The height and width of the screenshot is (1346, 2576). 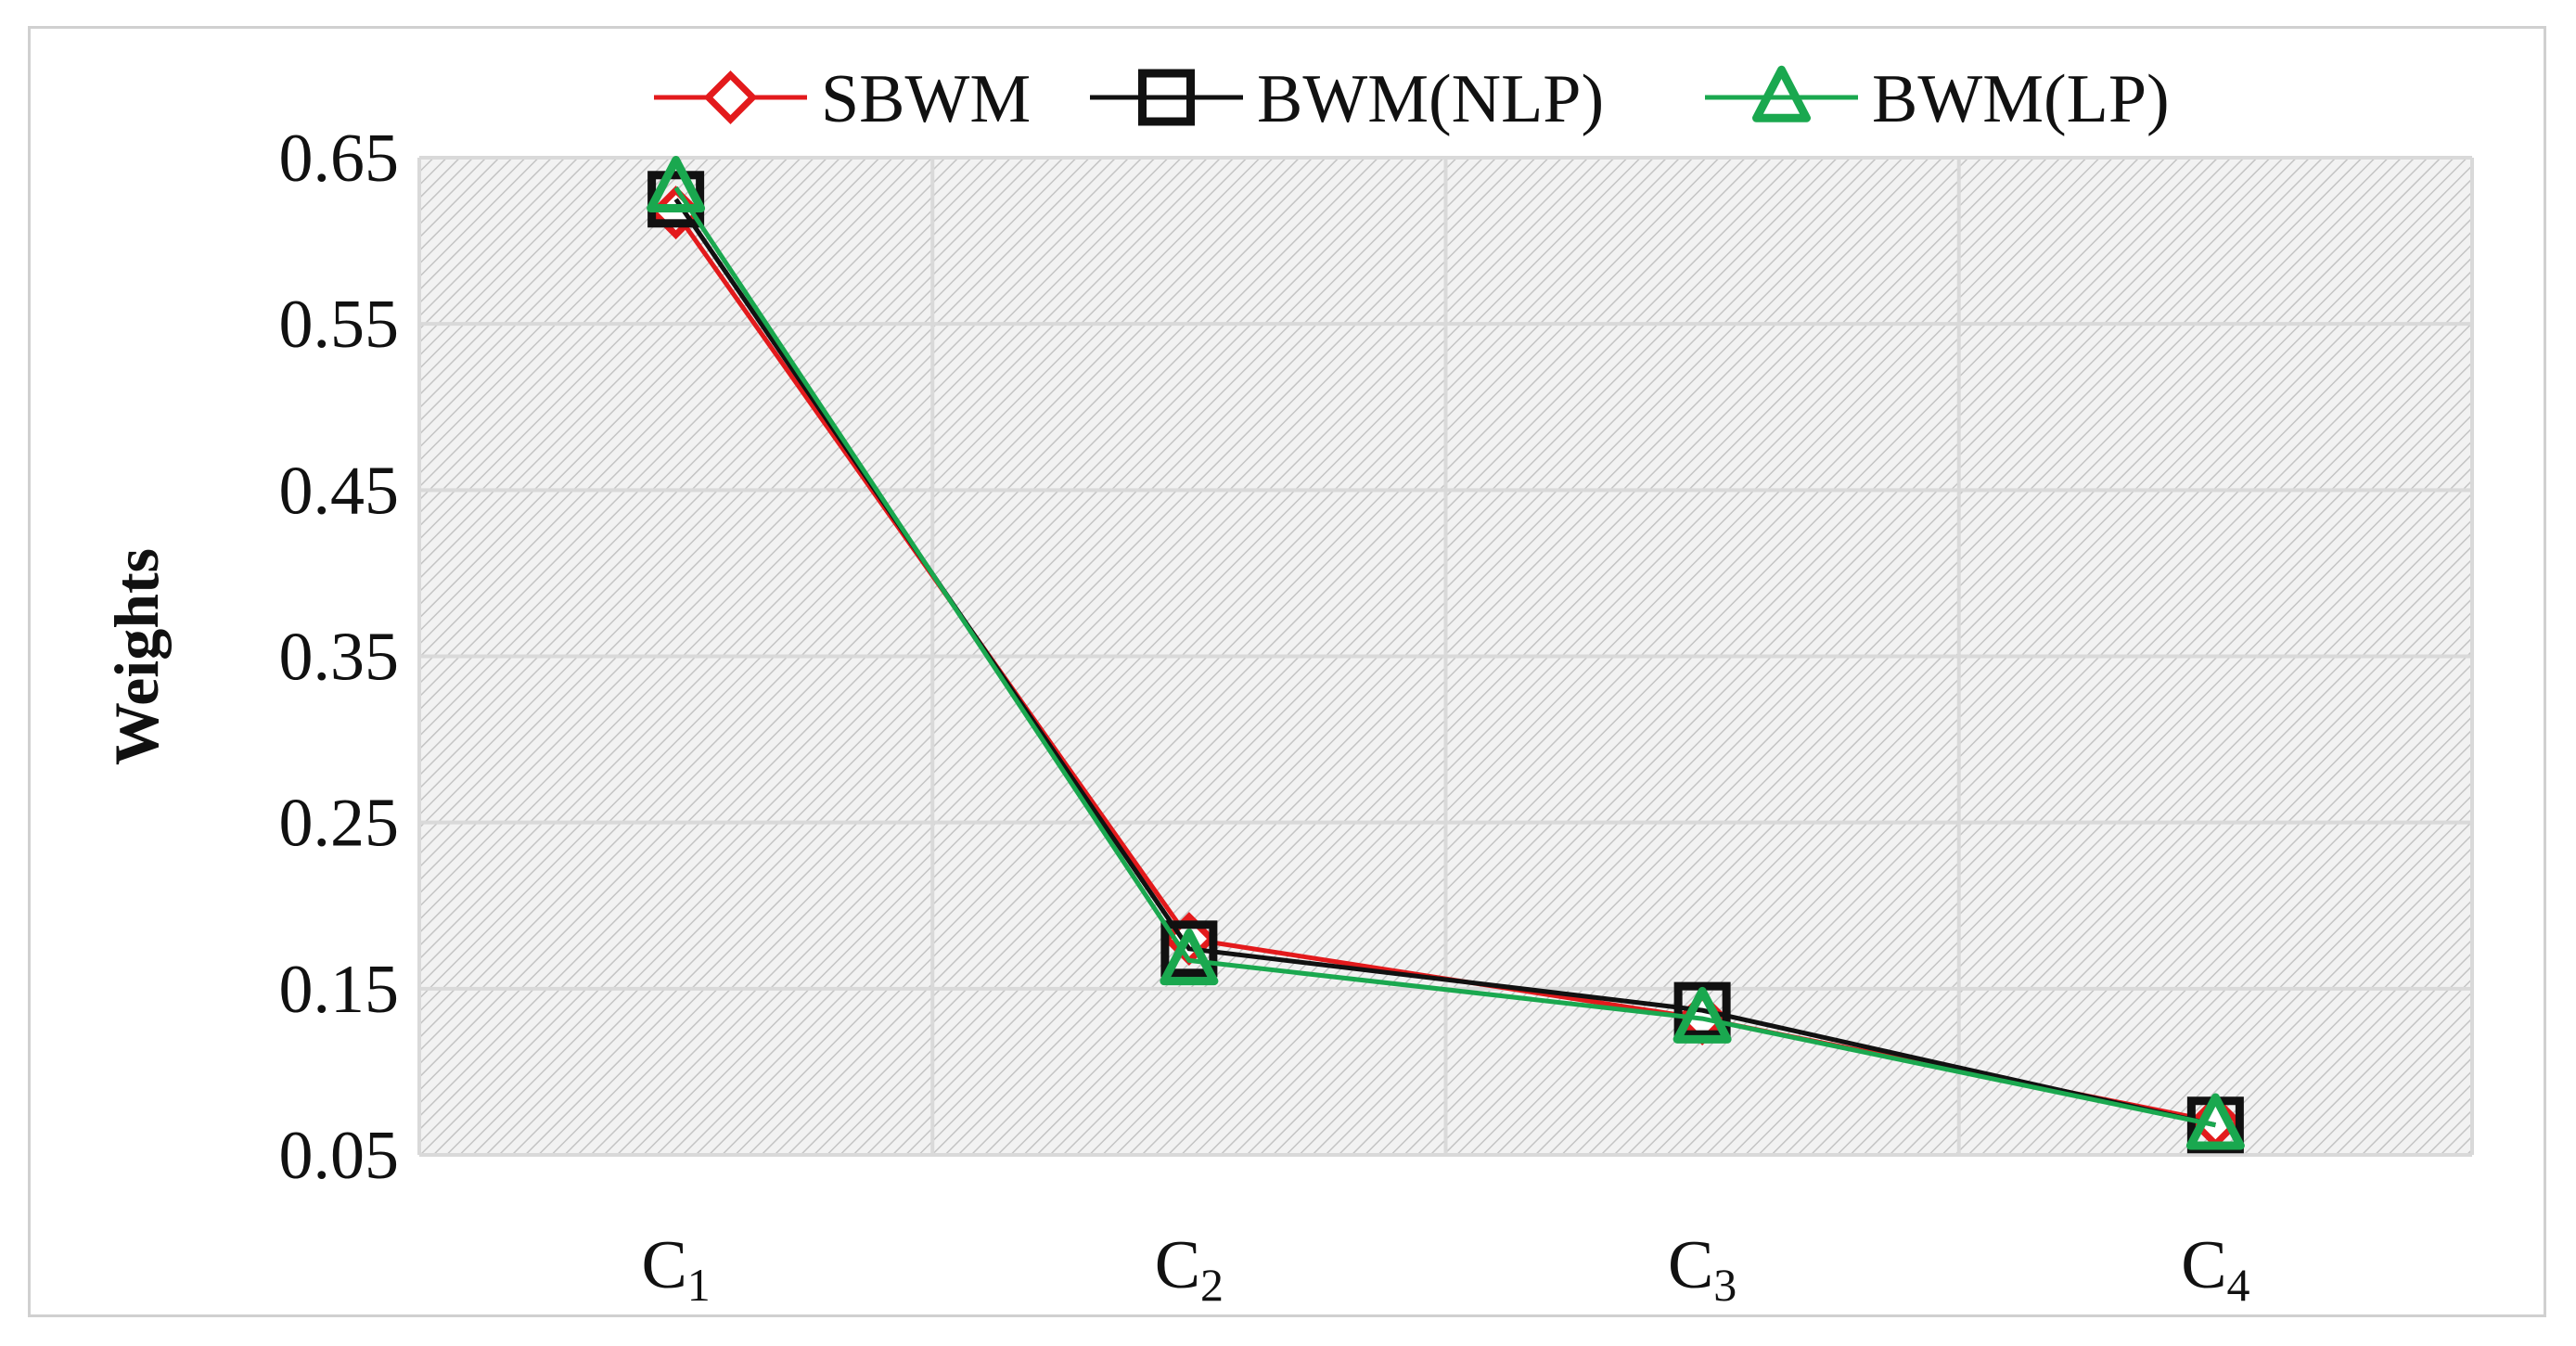 What do you see at coordinates (699, 1285) in the screenshot?
I see `category-subscript: 1` at bounding box center [699, 1285].